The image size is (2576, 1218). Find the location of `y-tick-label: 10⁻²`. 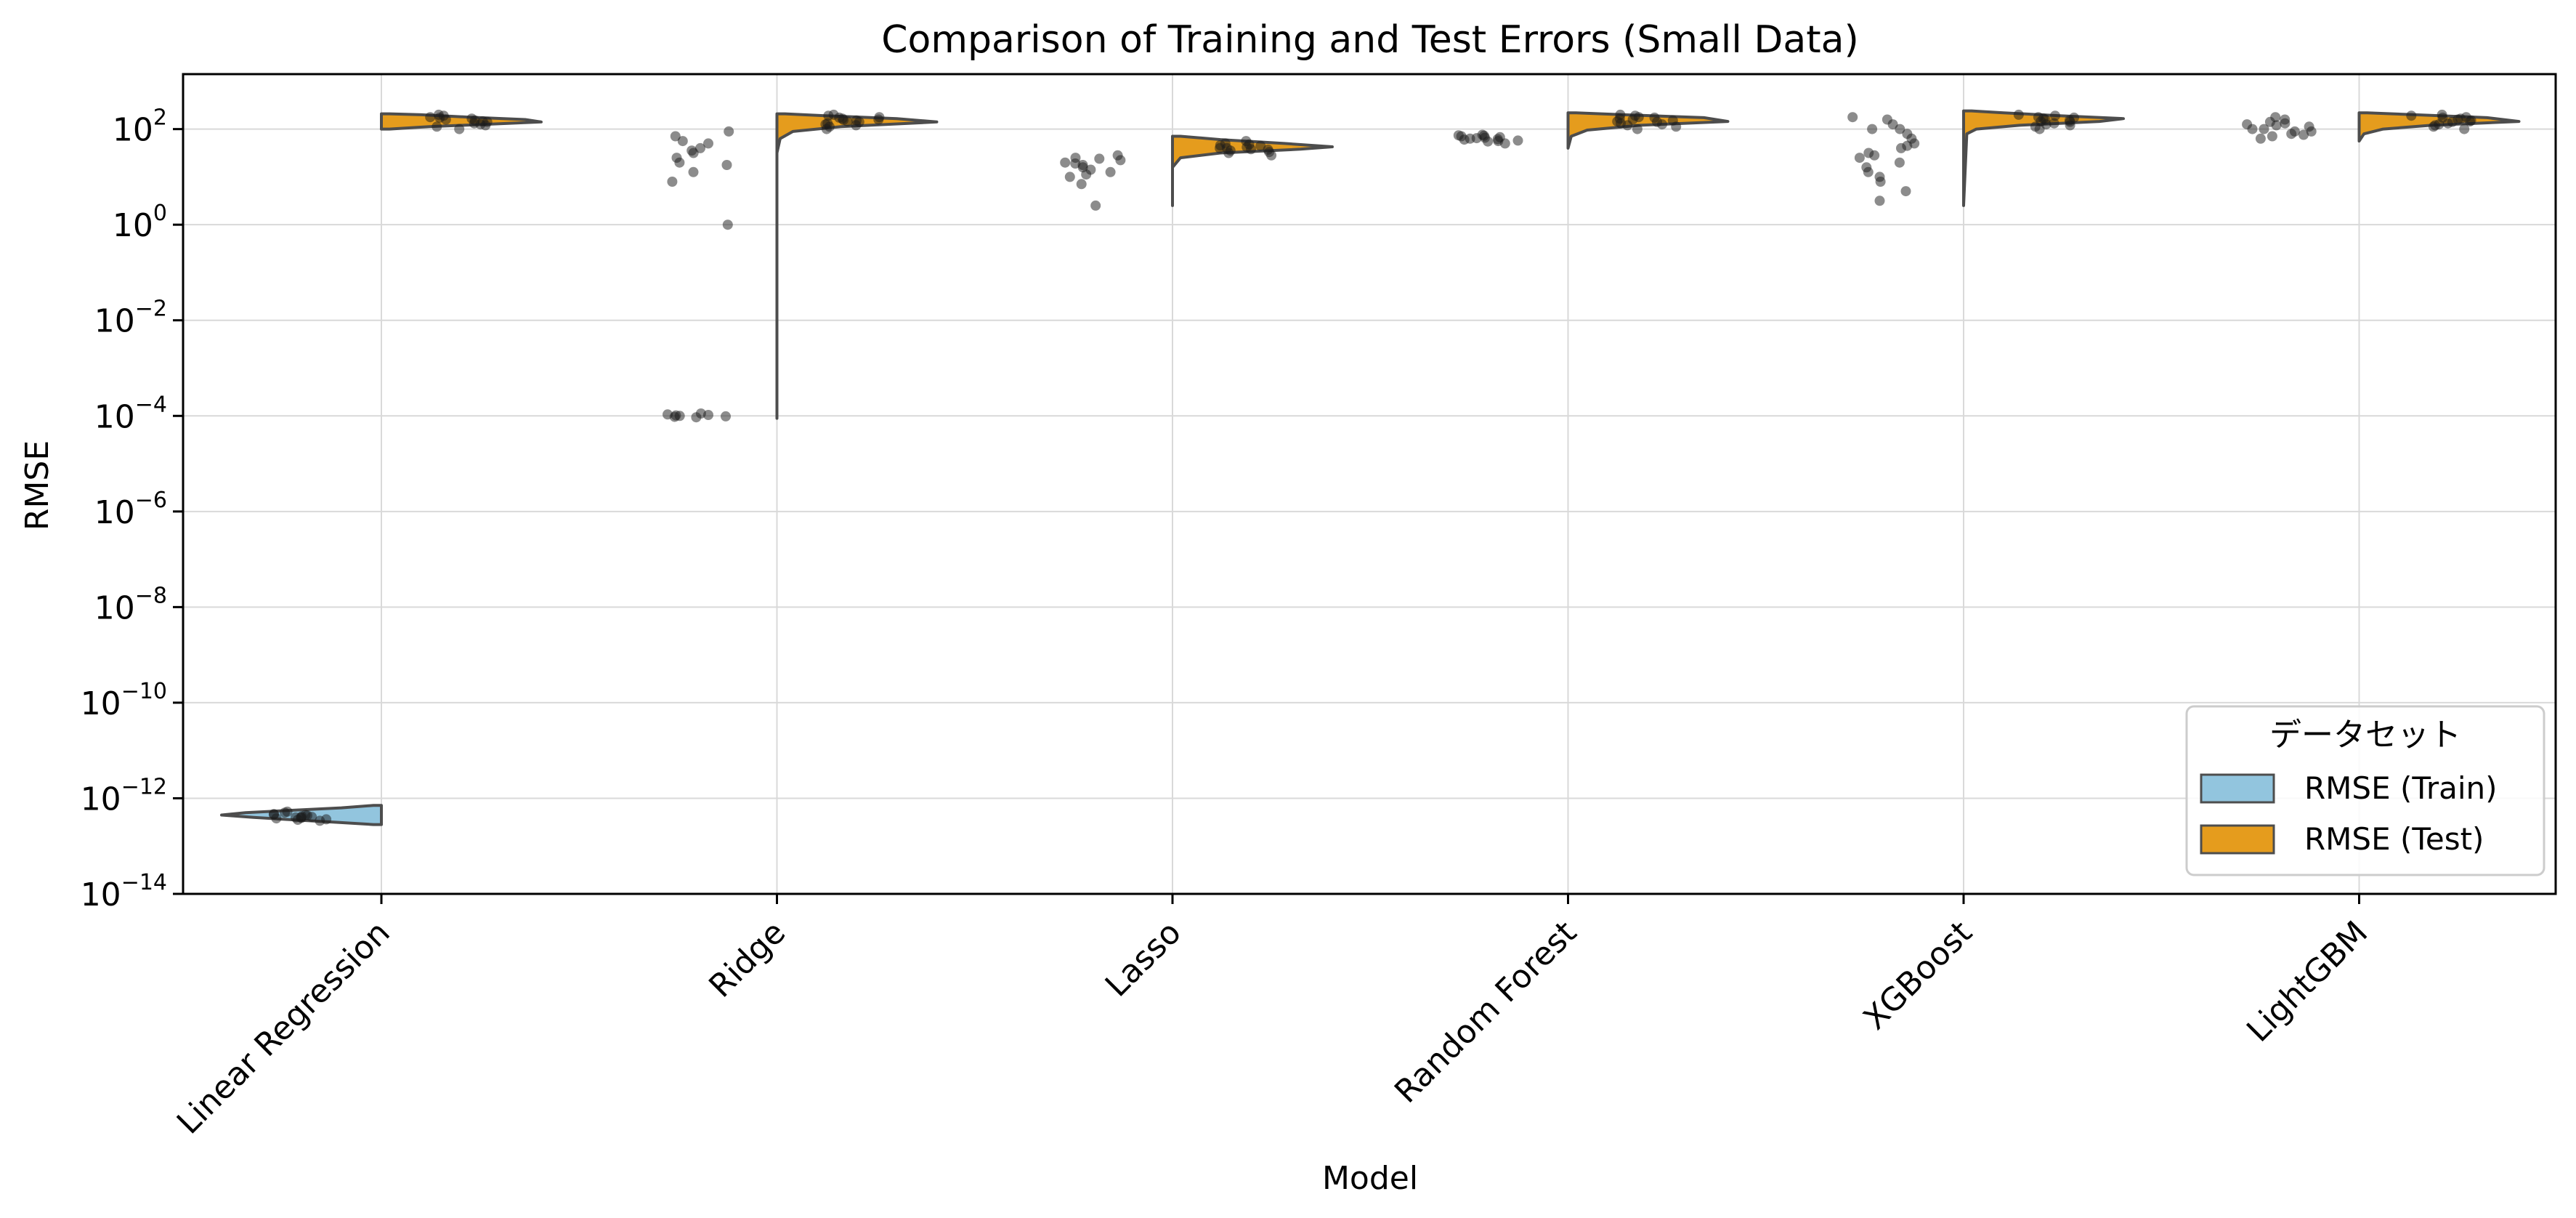

y-tick-label: 10⁻² is located at coordinates (130, 319).